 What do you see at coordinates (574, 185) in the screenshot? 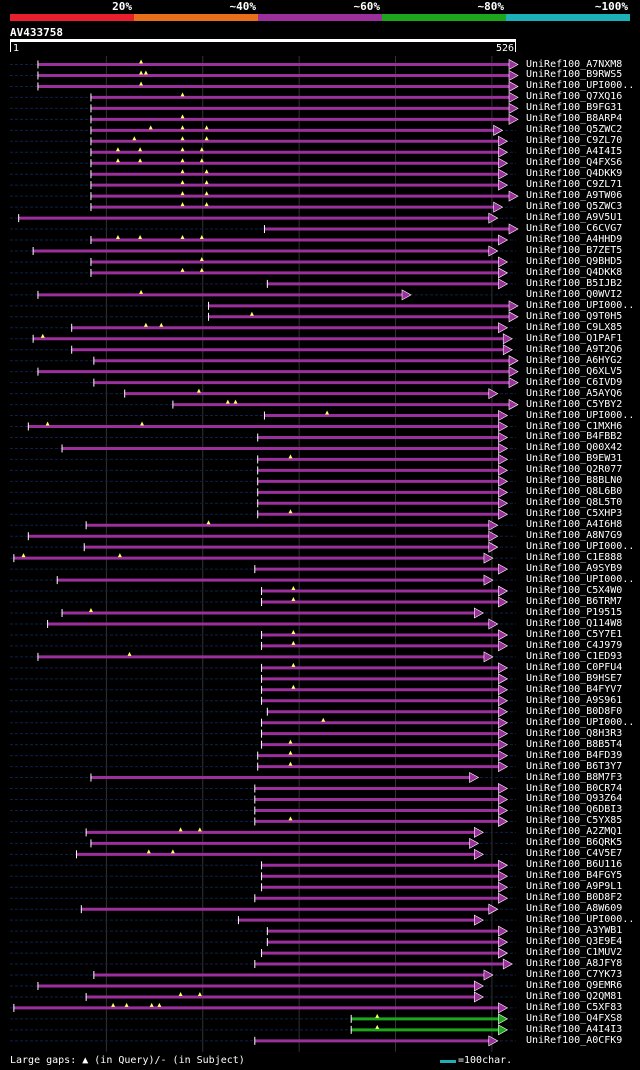
I see `hit-label: UniRef100_C9ZL71` at bounding box center [574, 185].